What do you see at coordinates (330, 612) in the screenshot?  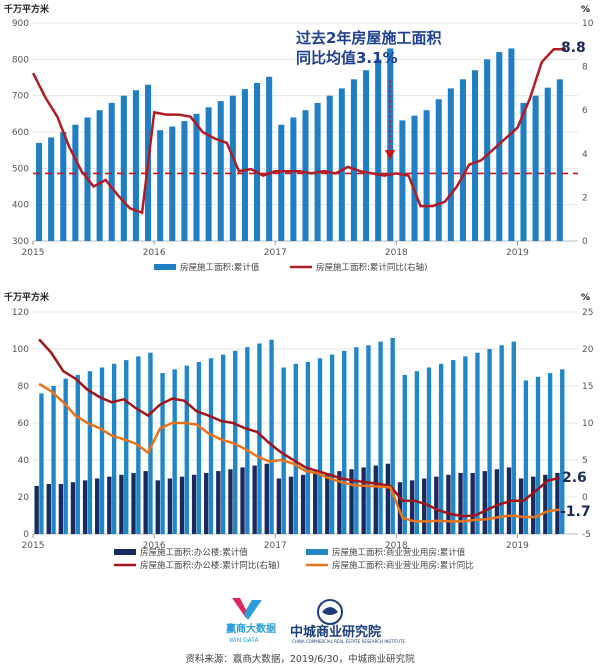 I see `research-institute-emblem` at bounding box center [330, 612].